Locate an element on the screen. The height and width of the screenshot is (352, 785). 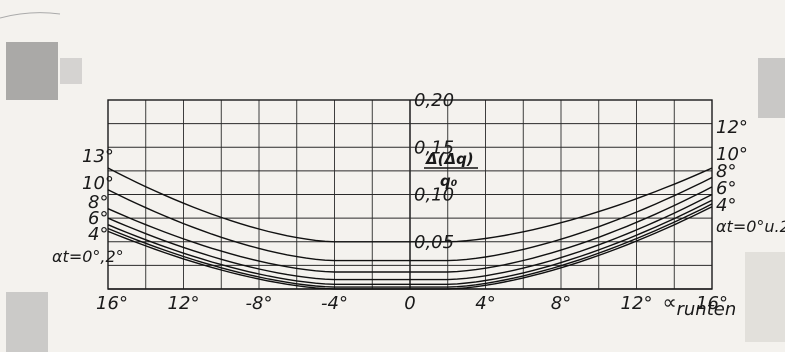
right-label-base: αt=0°u.2° is located at coordinates (750, 226).